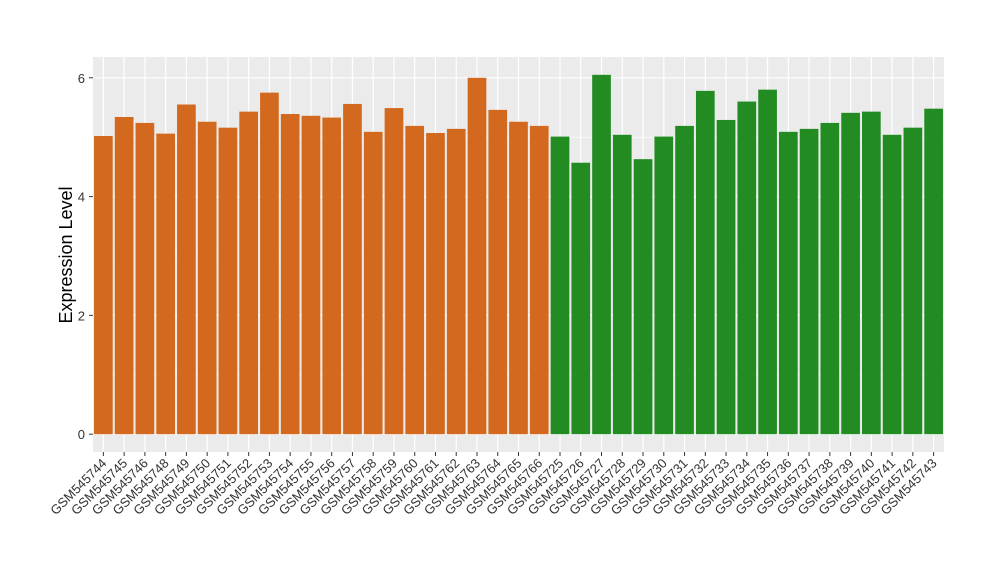 This screenshot has width=1000, height=580. Describe the element at coordinates (66, 254) in the screenshot. I see `y-axis-title: Expression Level` at that location.